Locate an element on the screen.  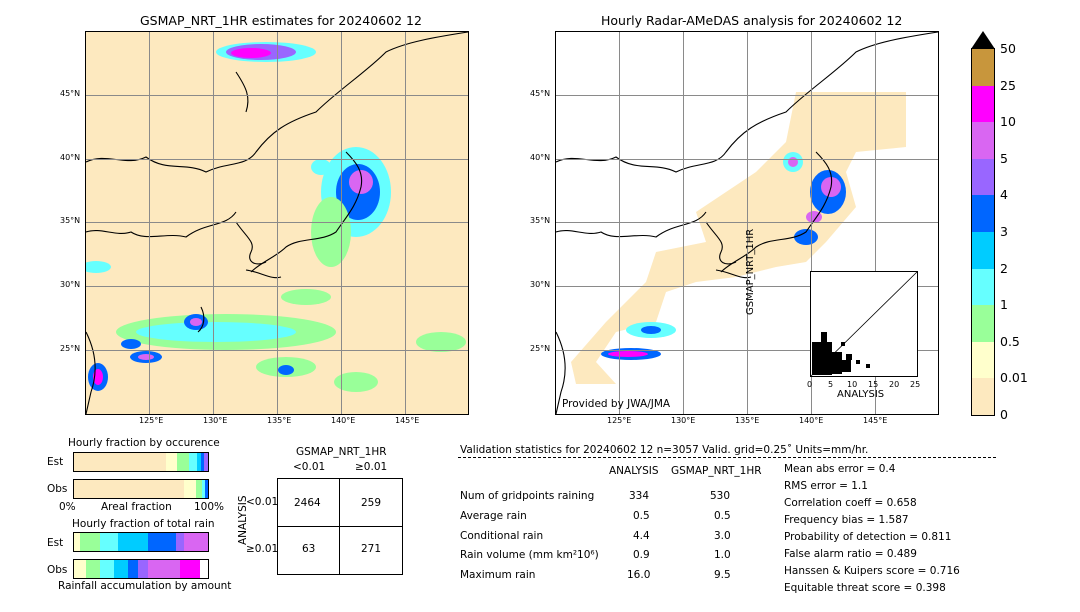
stat-row-0-analysis: 334 is located at coordinates (639, 496).